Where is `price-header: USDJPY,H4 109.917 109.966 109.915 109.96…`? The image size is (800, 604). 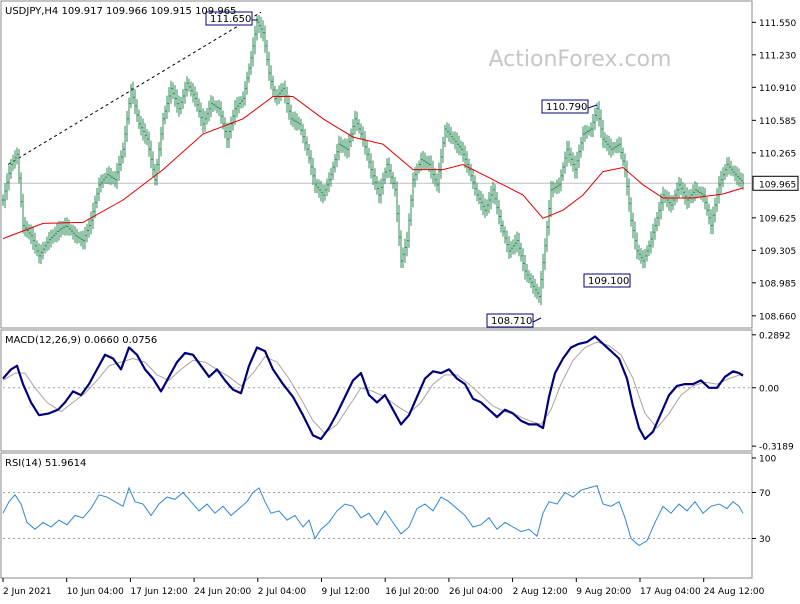
price-header: USDJPY,H4 109.917 109.966 109.915 109.96… is located at coordinates (120, 11).